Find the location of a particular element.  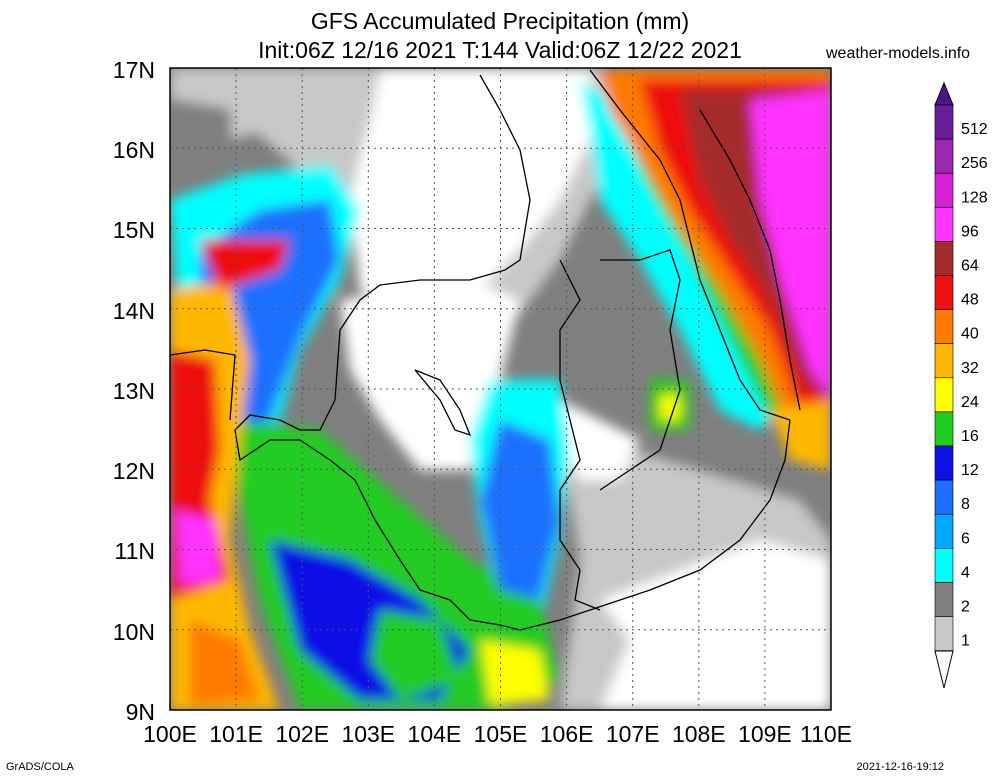

lon-label: 105E is located at coordinates (501, 734).